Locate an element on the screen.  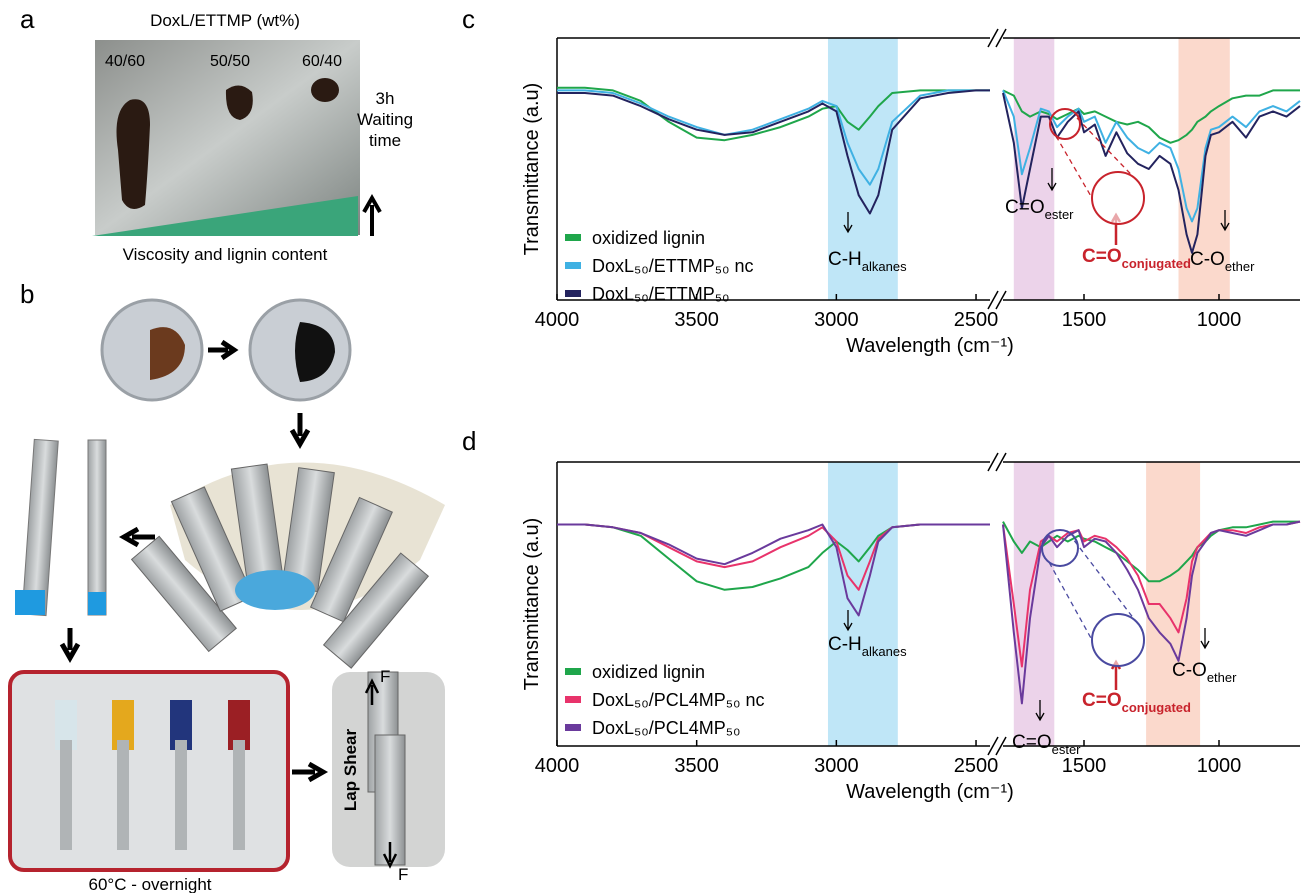
legend-label: DoxL₅₀/PCL4MP₅₀ is located at coordinates (666, 728).